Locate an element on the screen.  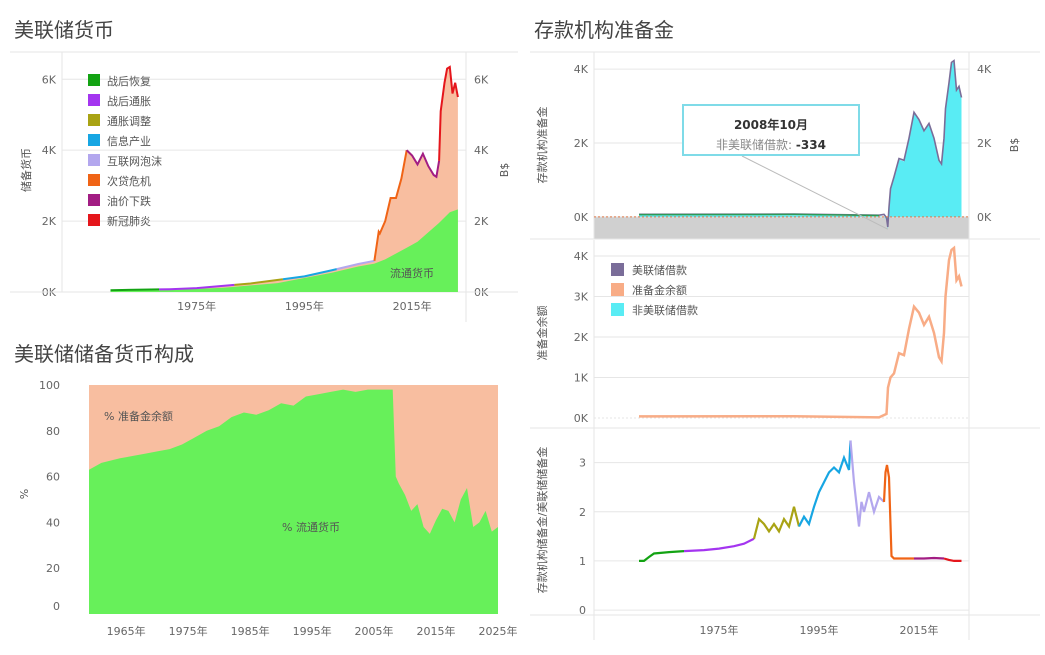
legend-label: 通胀调整 is located at coordinates (129, 121).